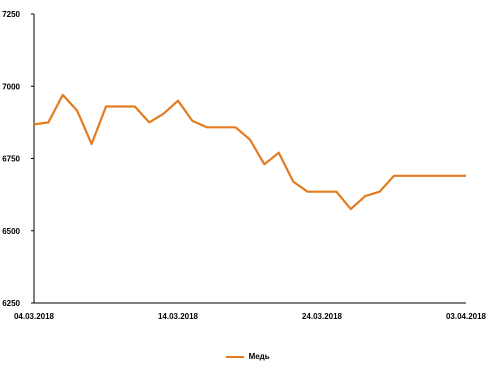  I want to click on x-axis-ticks: 04.03.2018 14.03.2018 24.03.2018 03.04.2018, so click(250, 316).